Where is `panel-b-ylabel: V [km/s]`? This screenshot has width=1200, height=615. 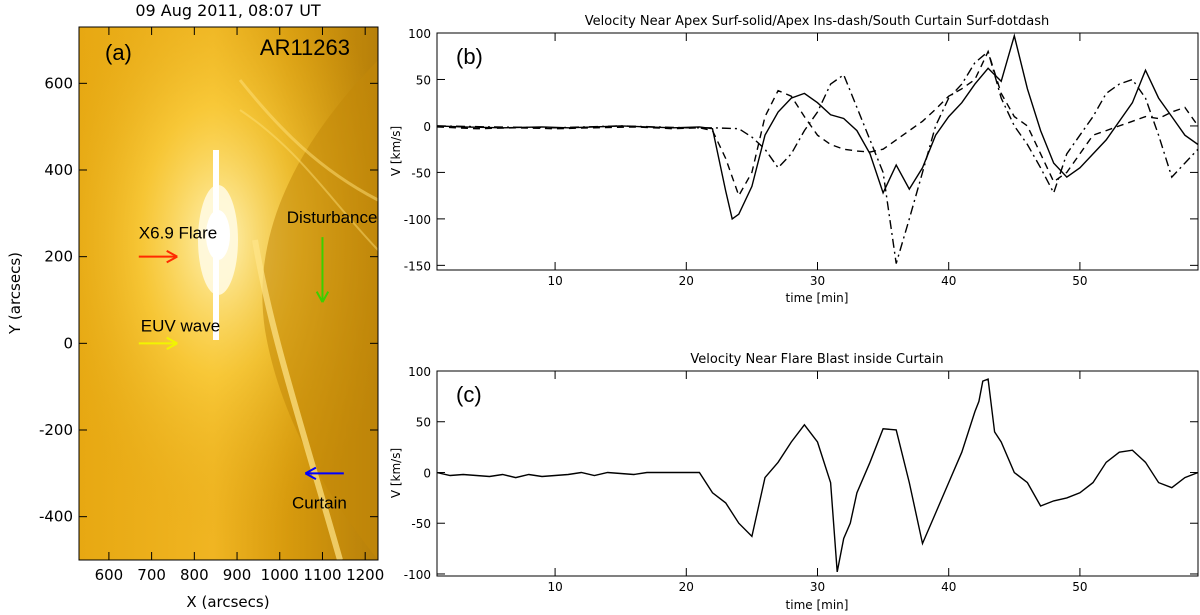
panel-b-ylabel: V [km/s] is located at coordinates (396, 151).